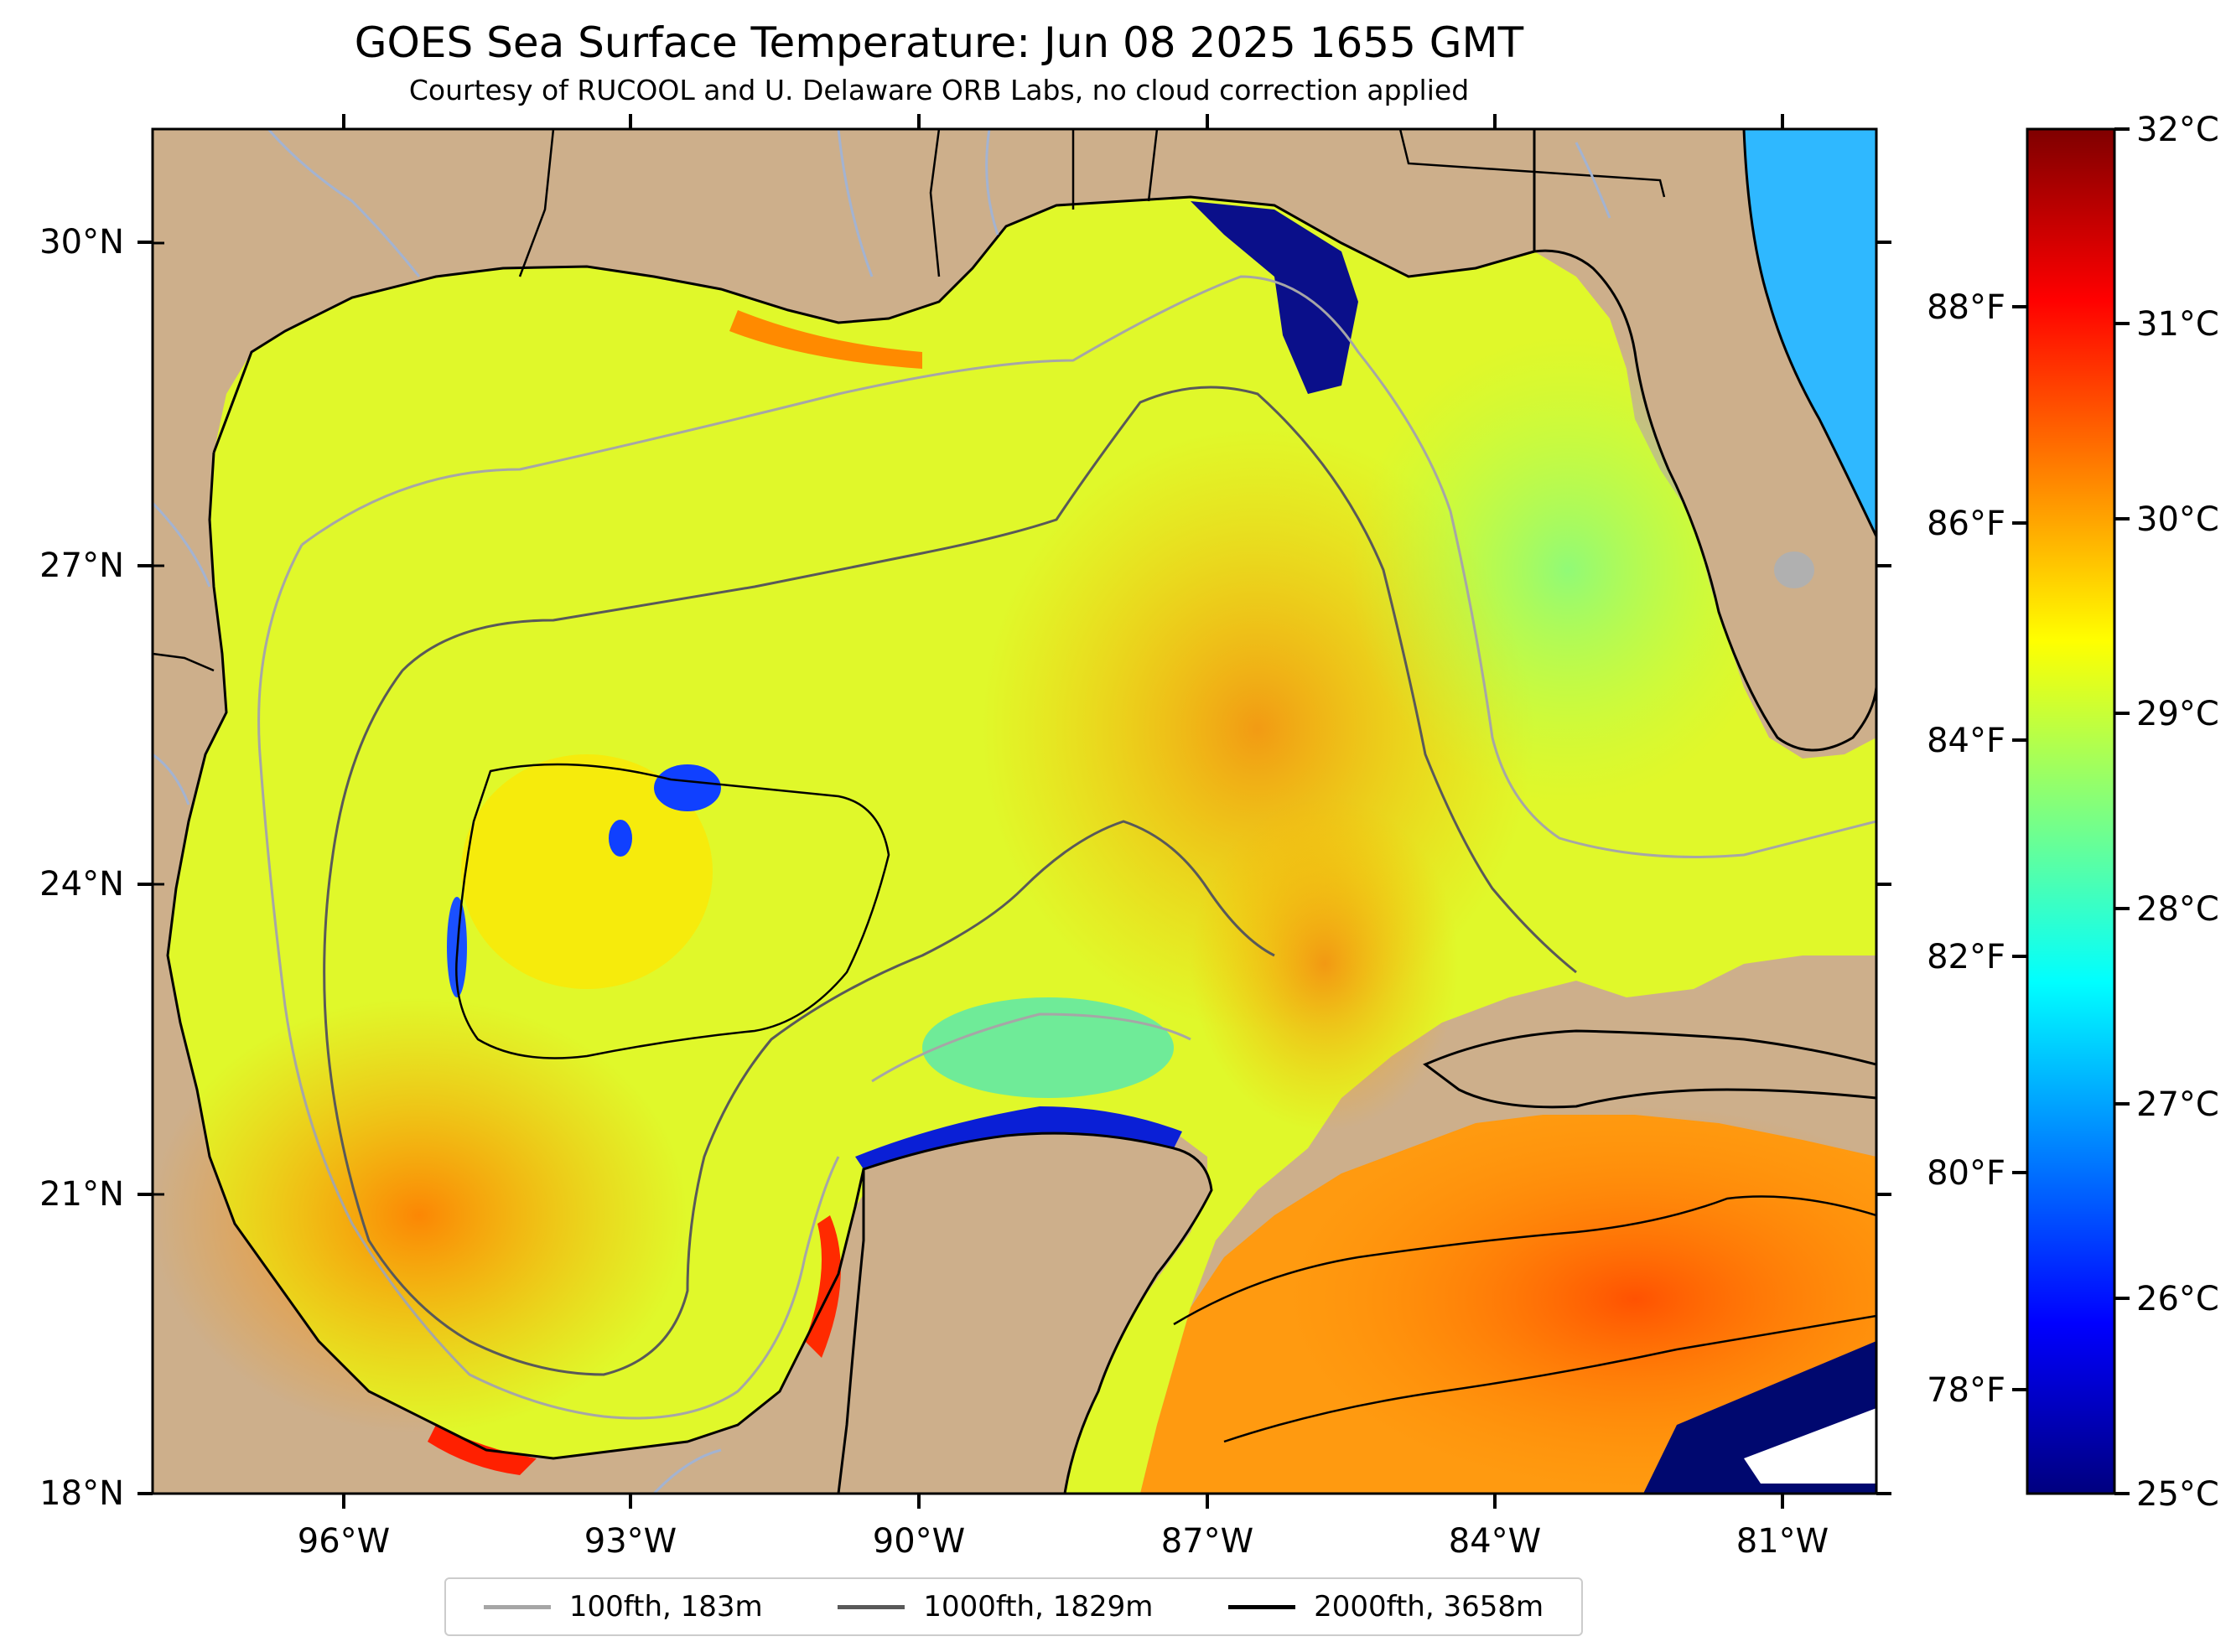 Image resolution: width=2231 pixels, height=1652 pixels. Describe the element at coordinates (1782, 1541) in the screenshot. I see `lon-tick-label: 81°W` at that location.